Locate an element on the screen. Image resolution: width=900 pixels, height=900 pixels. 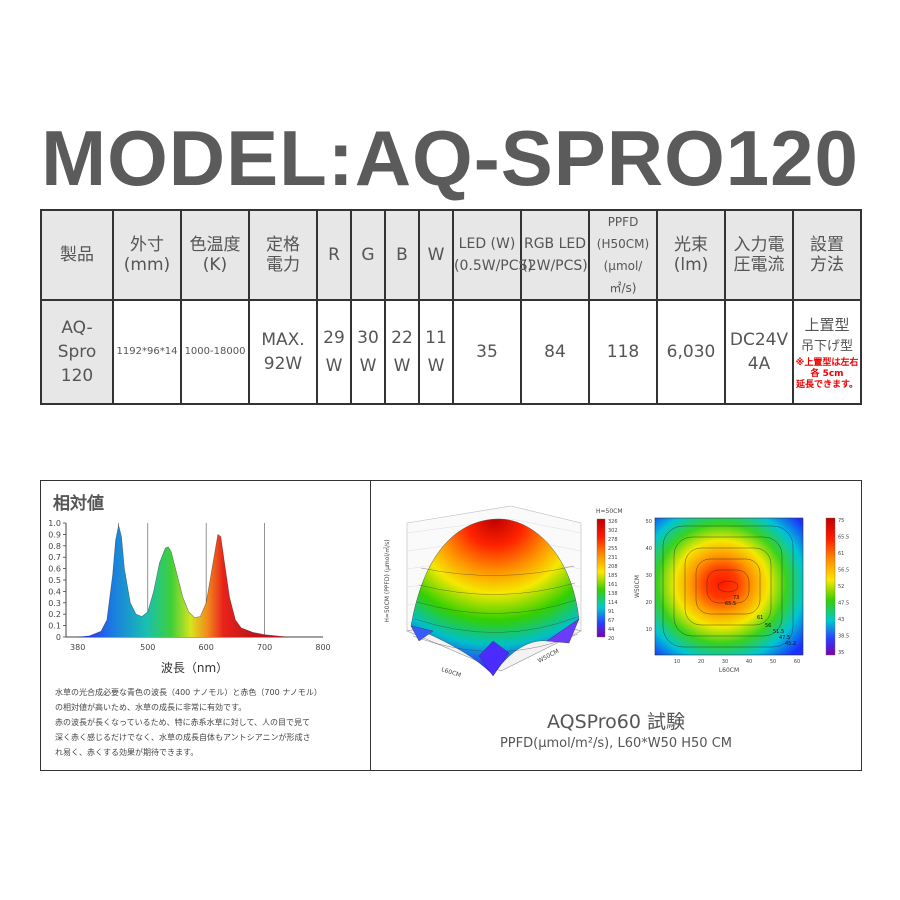
header-product: 製品 is located at coordinates (77, 255).